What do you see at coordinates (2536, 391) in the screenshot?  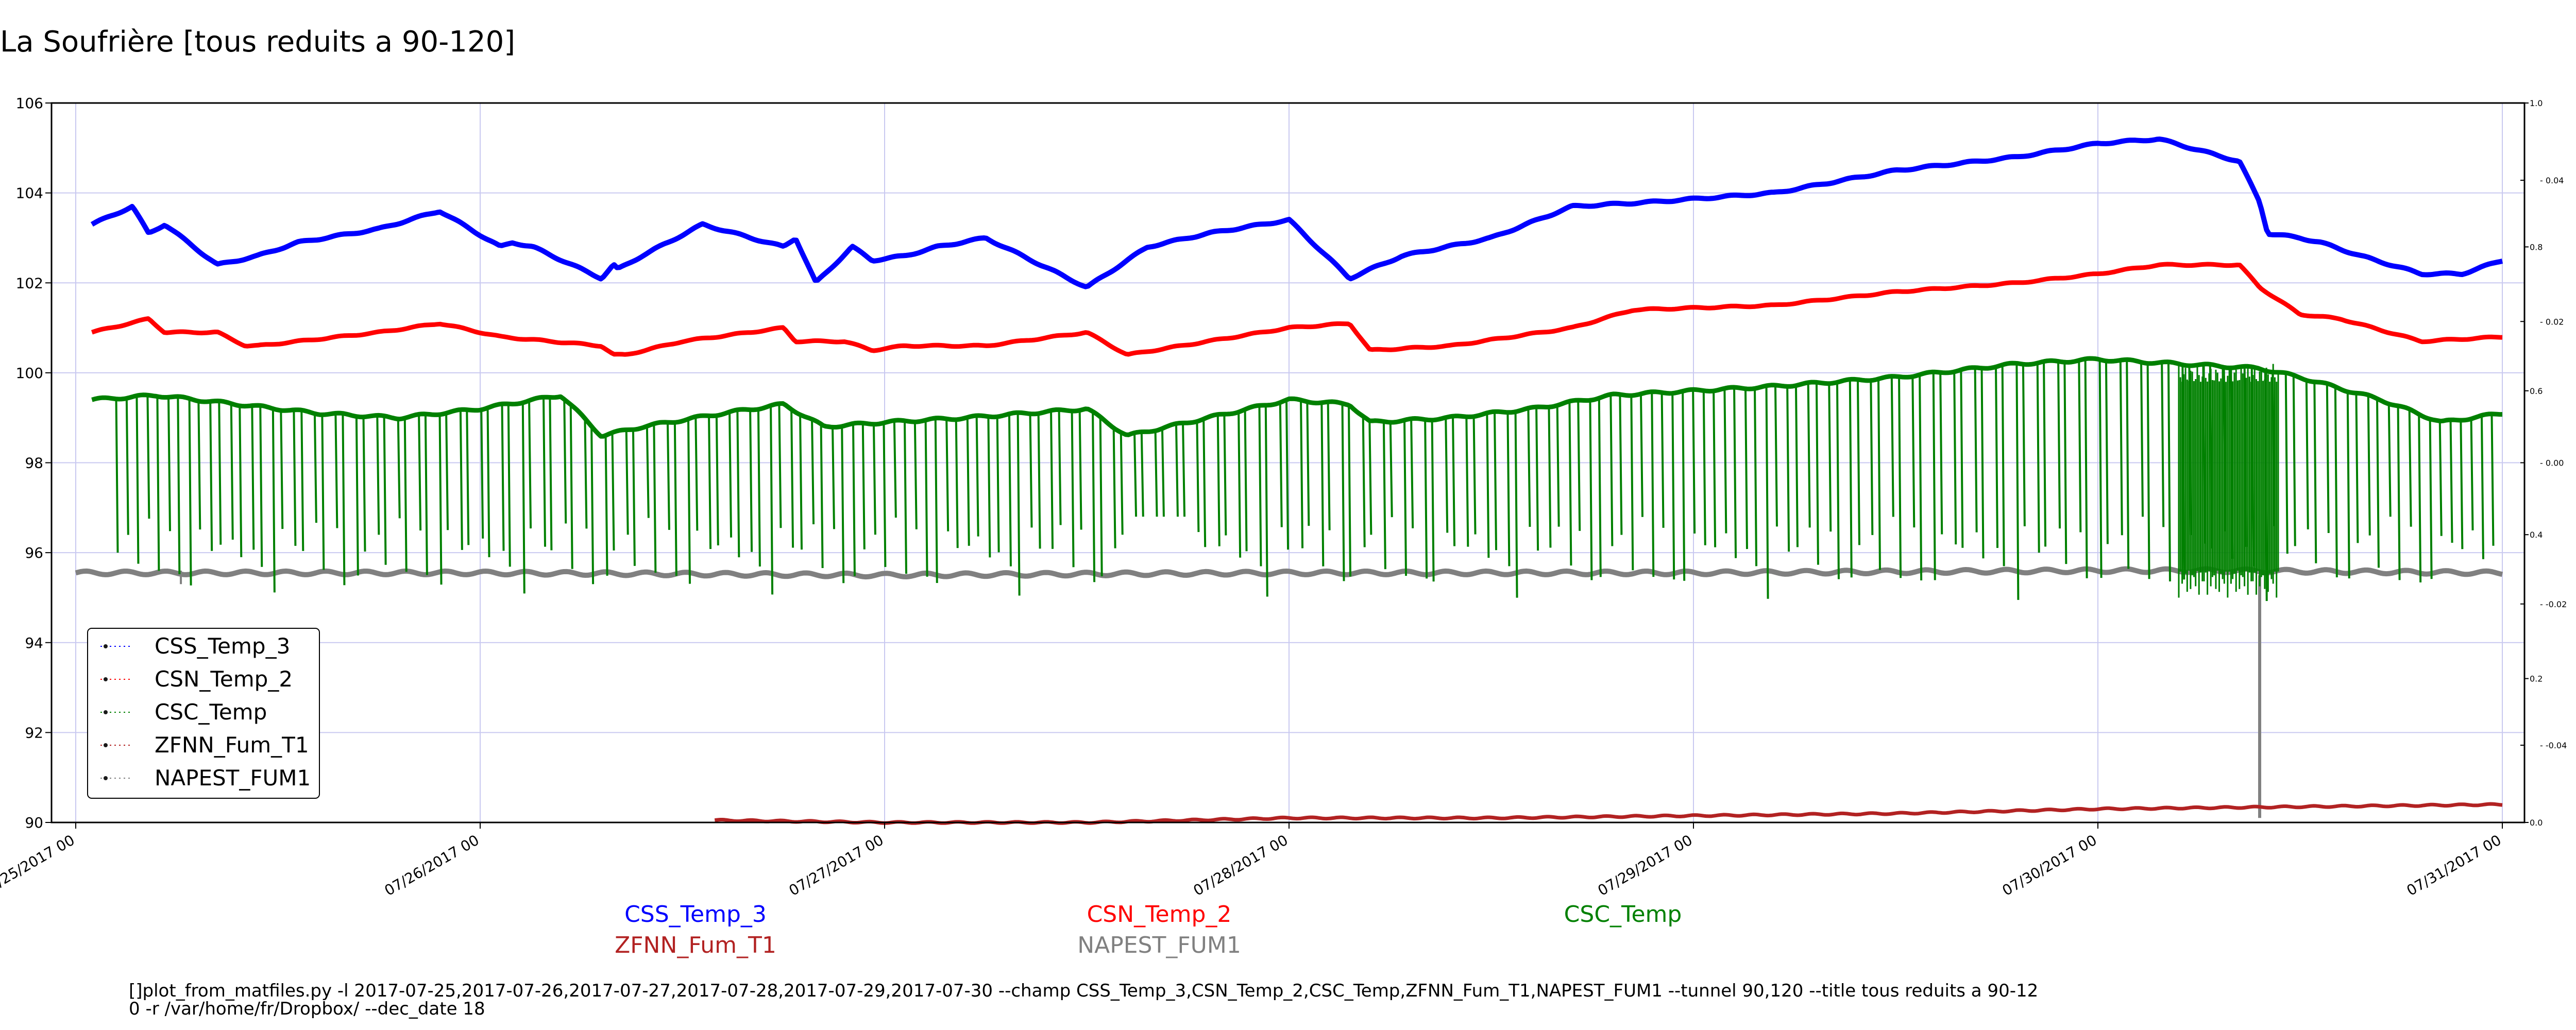 I see `right-outer-tick-label: 0.6` at bounding box center [2536, 391].